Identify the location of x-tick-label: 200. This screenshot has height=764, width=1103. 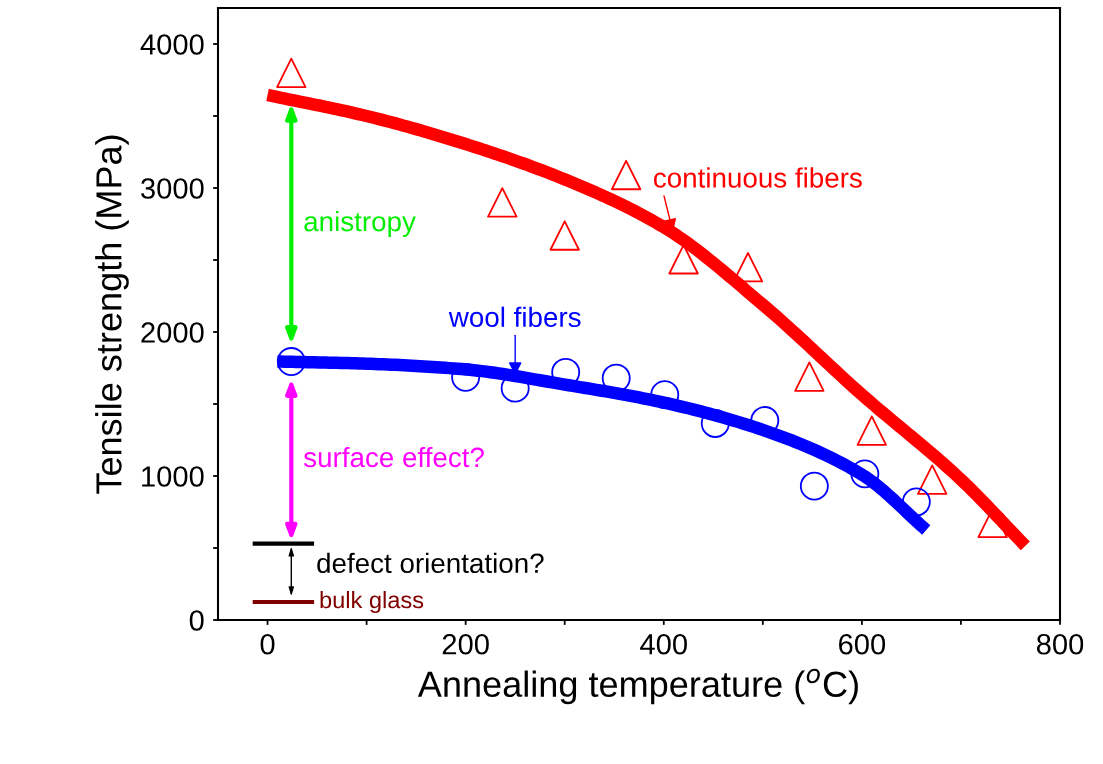
(465, 644).